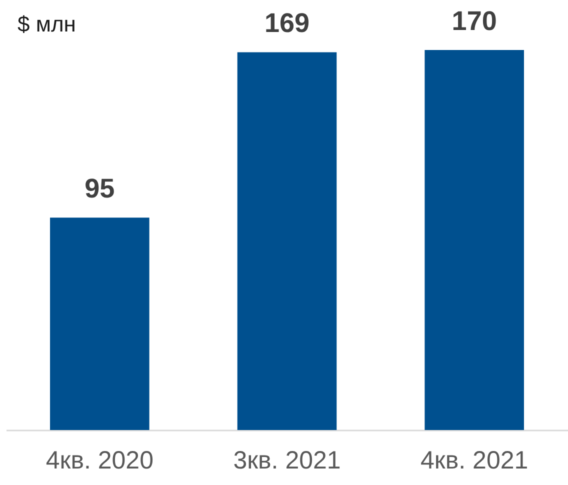 The width and height of the screenshot is (568, 485). What do you see at coordinates (287, 23) in the screenshot?
I see `data-label: 169` at bounding box center [287, 23].